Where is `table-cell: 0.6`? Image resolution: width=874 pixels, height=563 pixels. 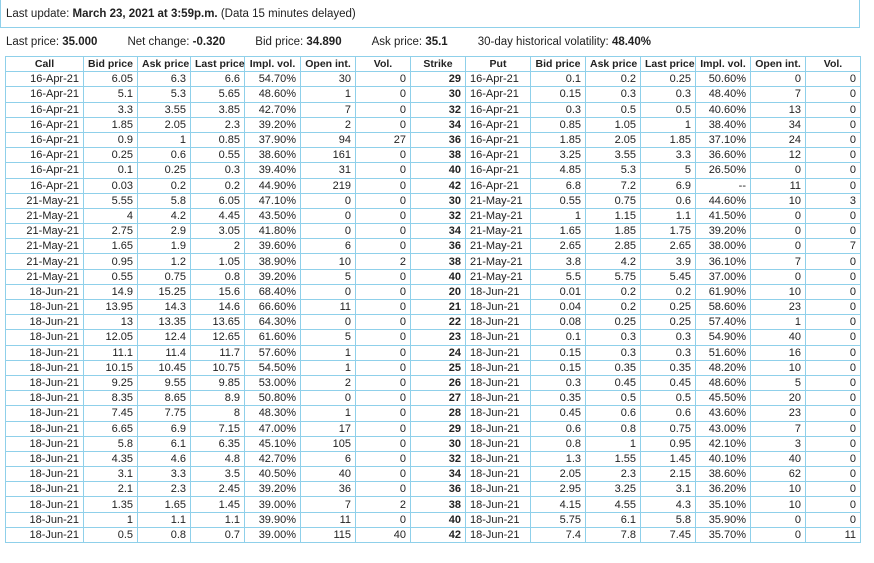 table-cell: 0.6 is located at coordinates (668, 413).